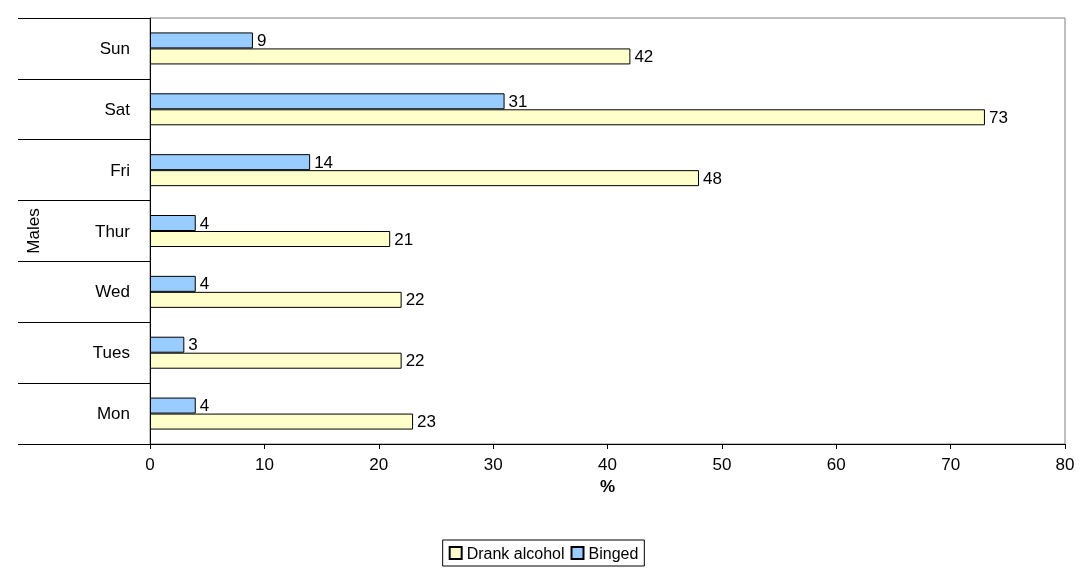 This screenshot has height=580, width=1087. I want to click on data-label: 9, so click(261, 40).